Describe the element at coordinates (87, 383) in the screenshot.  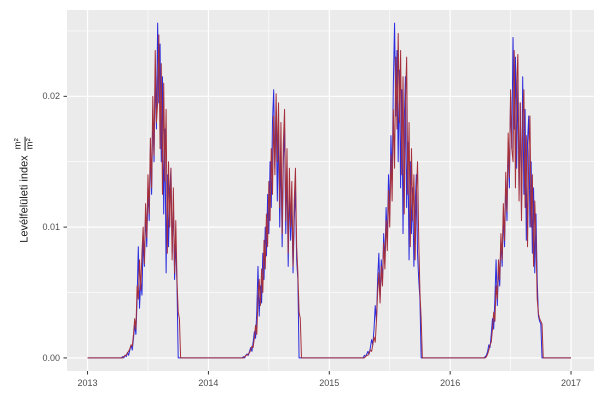
I see `x-tick-label: 2013` at that location.